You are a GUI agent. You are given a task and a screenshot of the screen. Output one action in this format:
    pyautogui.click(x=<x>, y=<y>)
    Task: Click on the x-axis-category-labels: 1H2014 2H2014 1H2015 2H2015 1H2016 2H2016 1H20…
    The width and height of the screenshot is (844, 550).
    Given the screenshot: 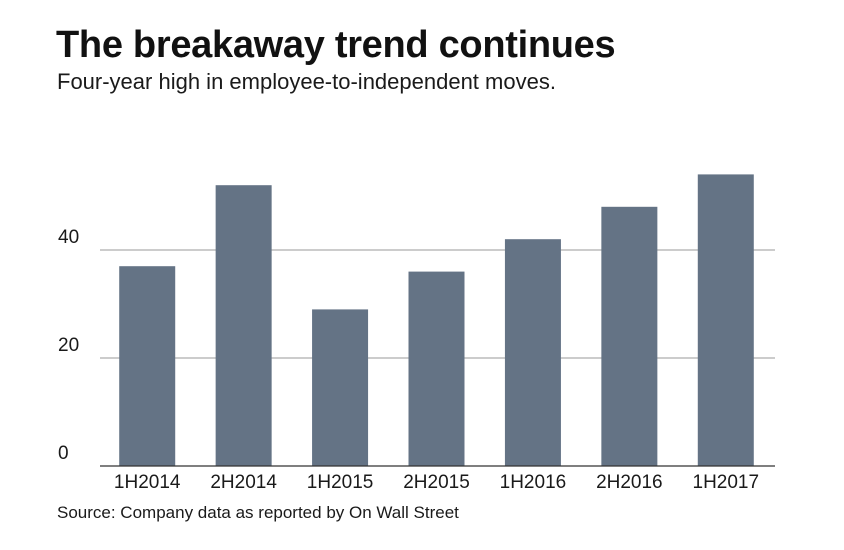 What is the action you would take?
    pyautogui.click(x=436, y=482)
    